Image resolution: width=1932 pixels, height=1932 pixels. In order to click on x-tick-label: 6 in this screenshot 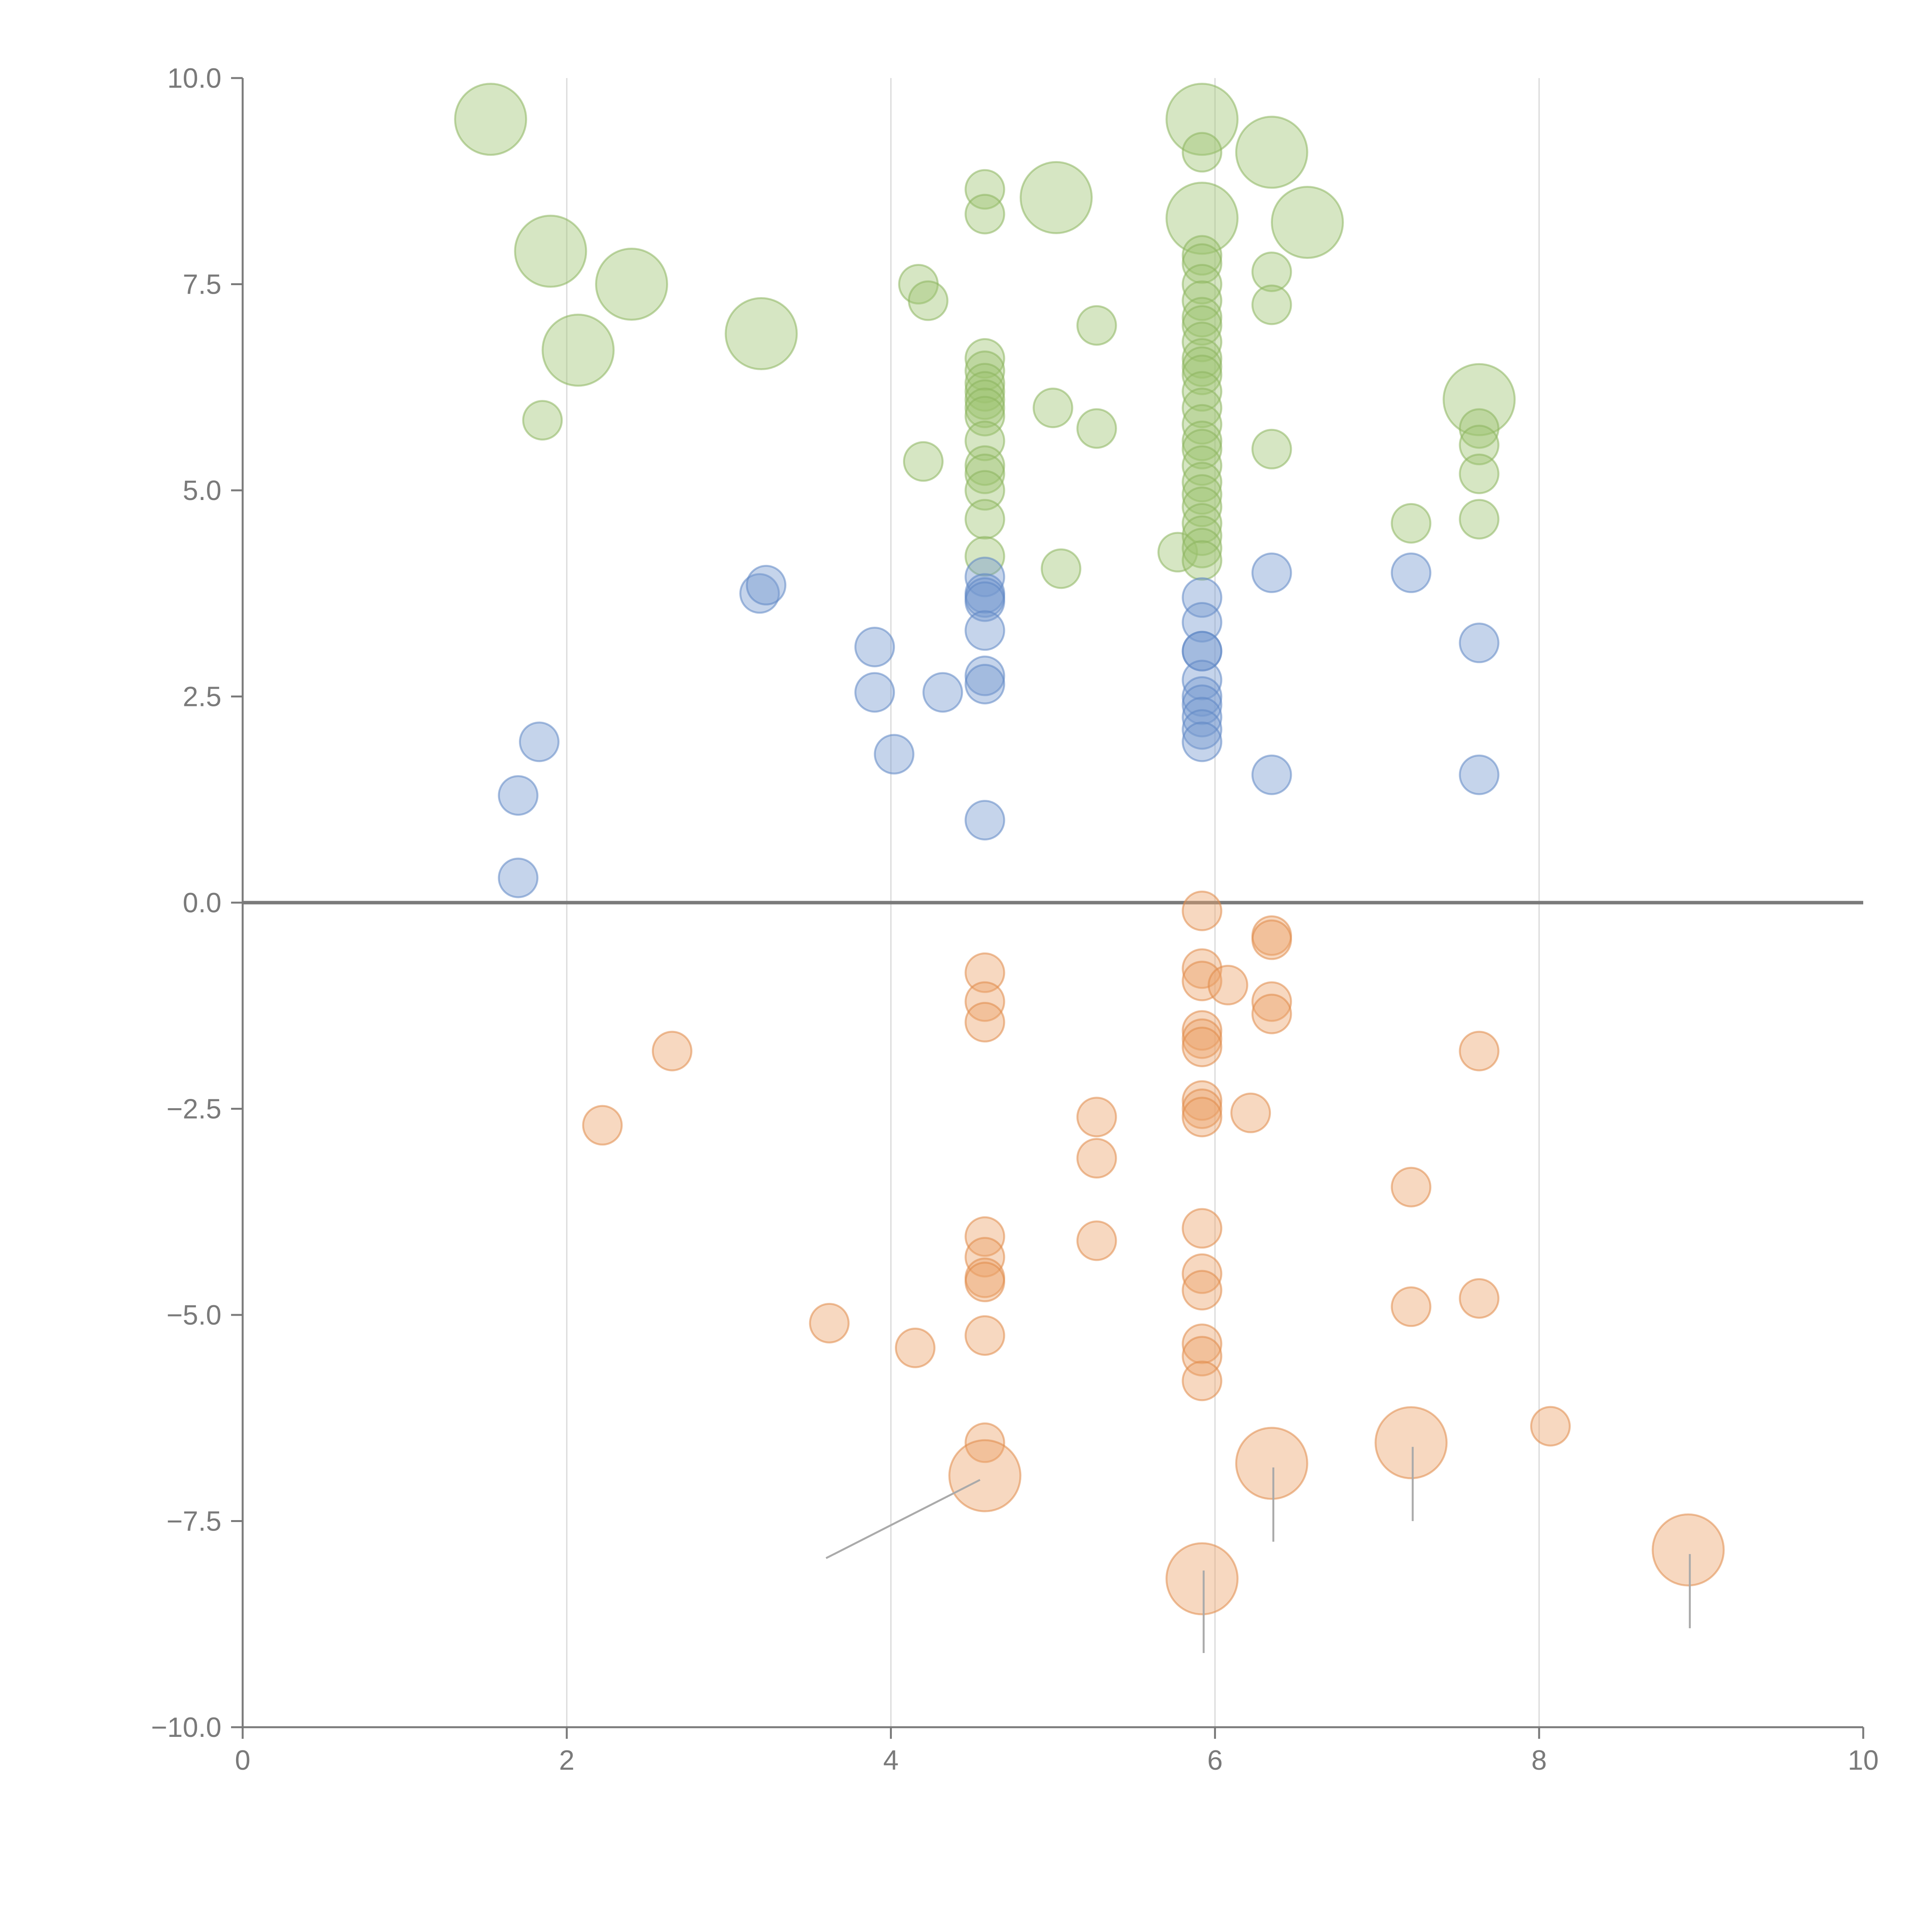, I will do `click(1215, 1760)`.